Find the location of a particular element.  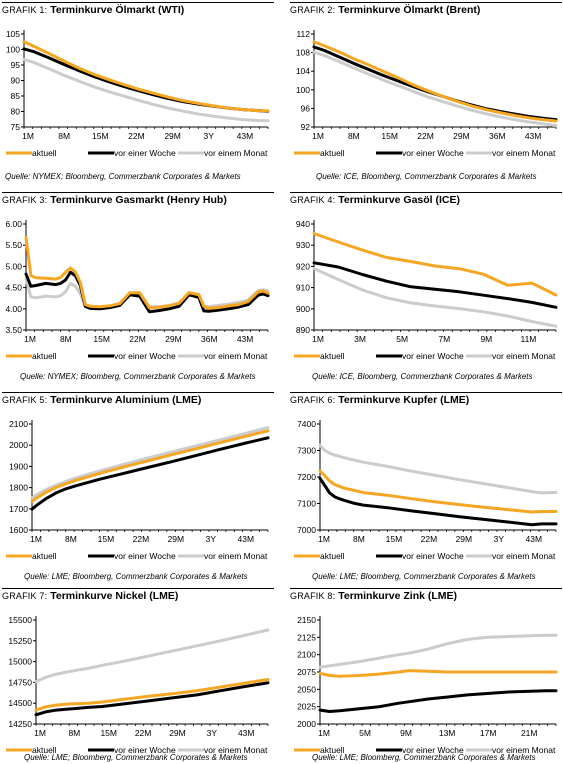

y-tick-label: 1700 is located at coordinates (18, 509).